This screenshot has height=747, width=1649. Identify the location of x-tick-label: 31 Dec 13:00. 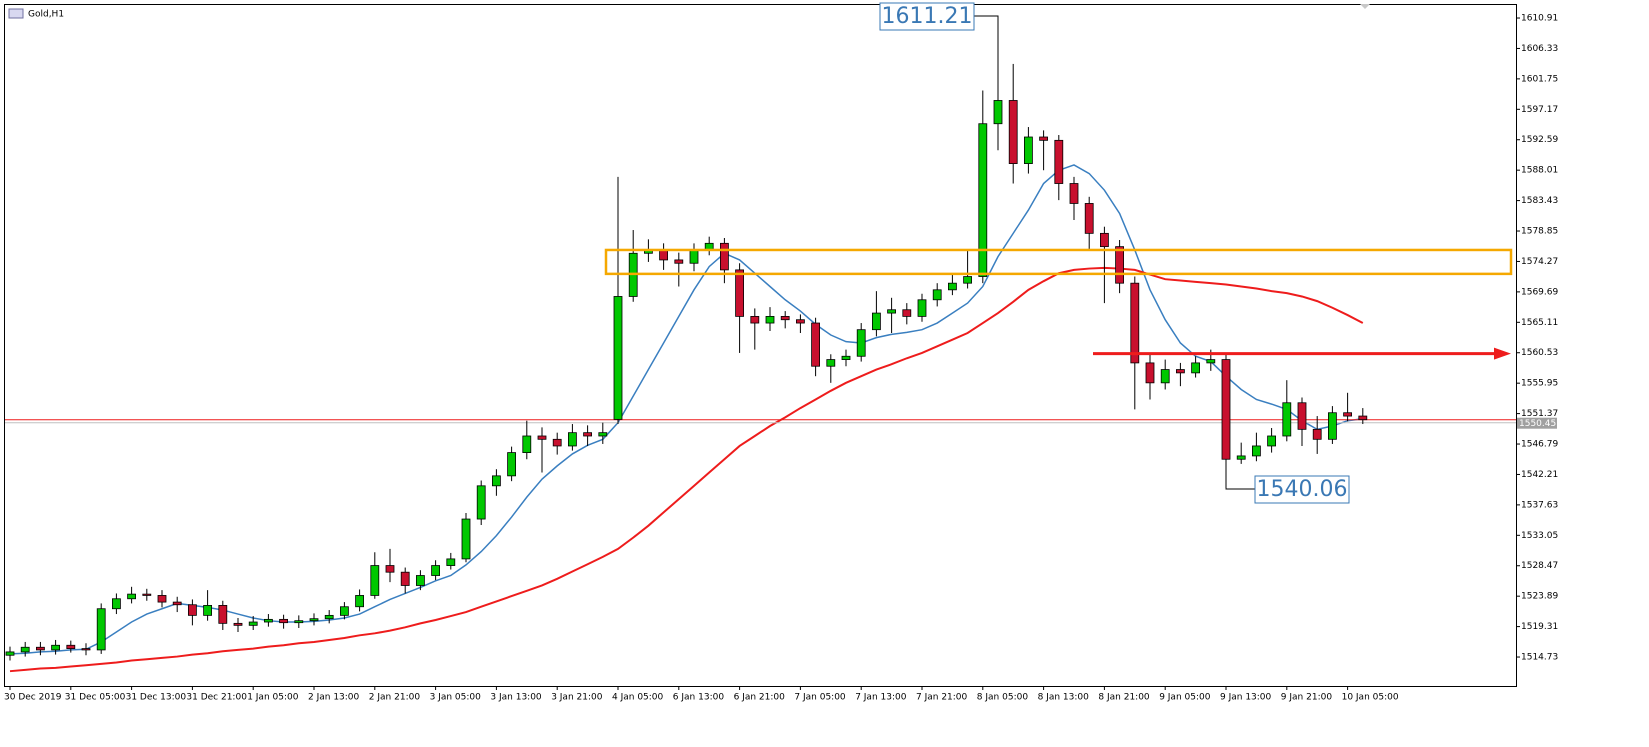
(156, 698).